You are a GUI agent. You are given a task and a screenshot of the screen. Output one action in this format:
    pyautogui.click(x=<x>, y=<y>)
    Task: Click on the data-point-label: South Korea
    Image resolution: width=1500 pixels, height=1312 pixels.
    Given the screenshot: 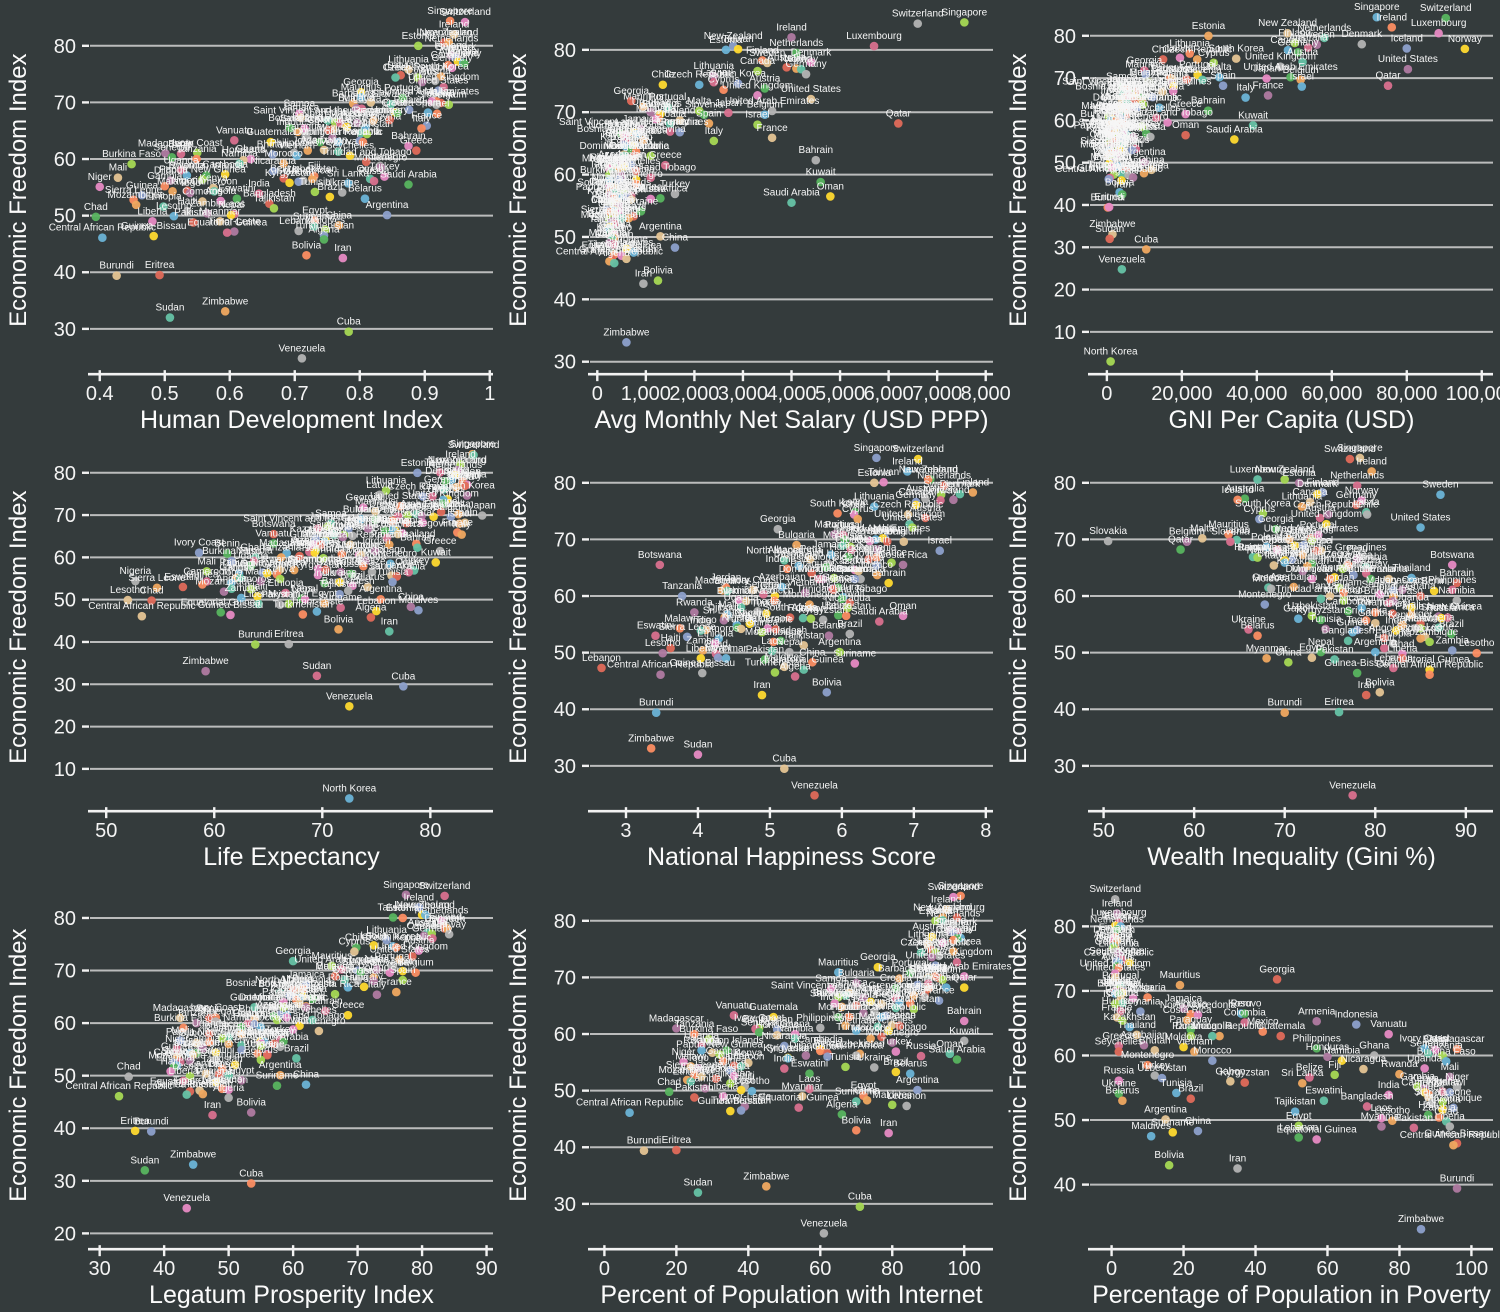 What is the action you would take?
    pyautogui.click(x=738, y=74)
    